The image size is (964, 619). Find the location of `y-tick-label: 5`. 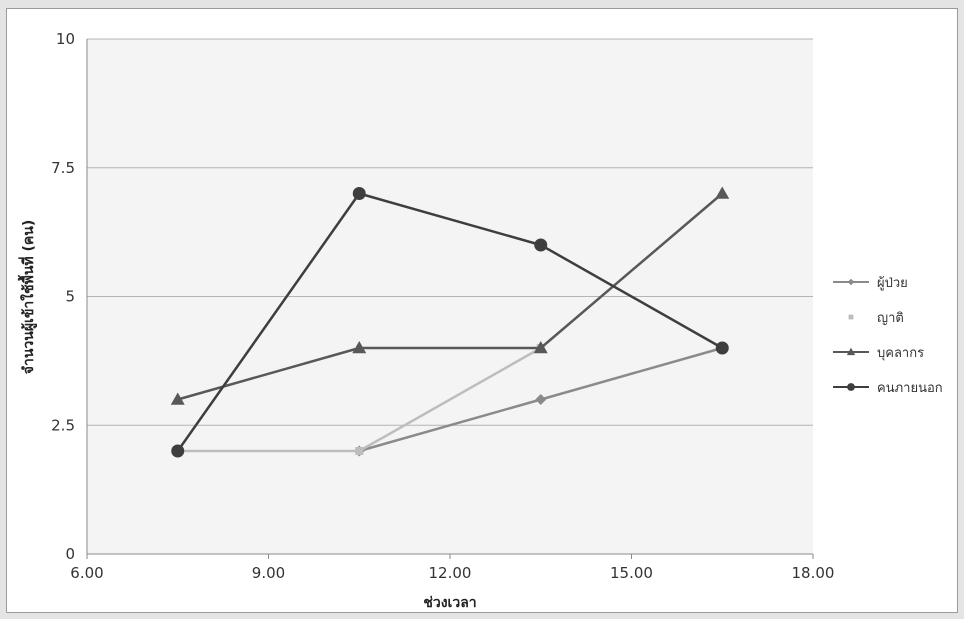

y-tick-label: 5 is located at coordinates (70, 297).